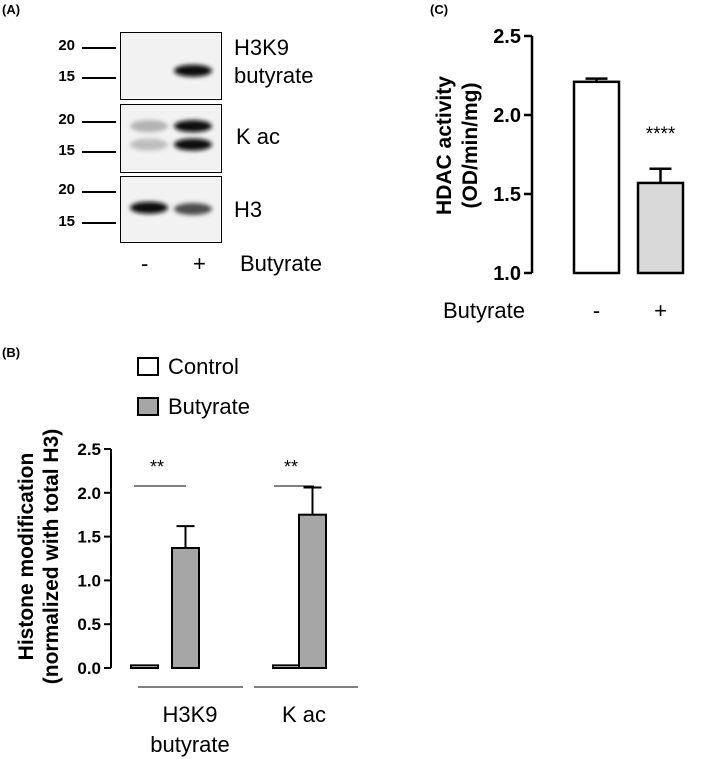  I want to click on x-category-label: -, so click(596, 310).